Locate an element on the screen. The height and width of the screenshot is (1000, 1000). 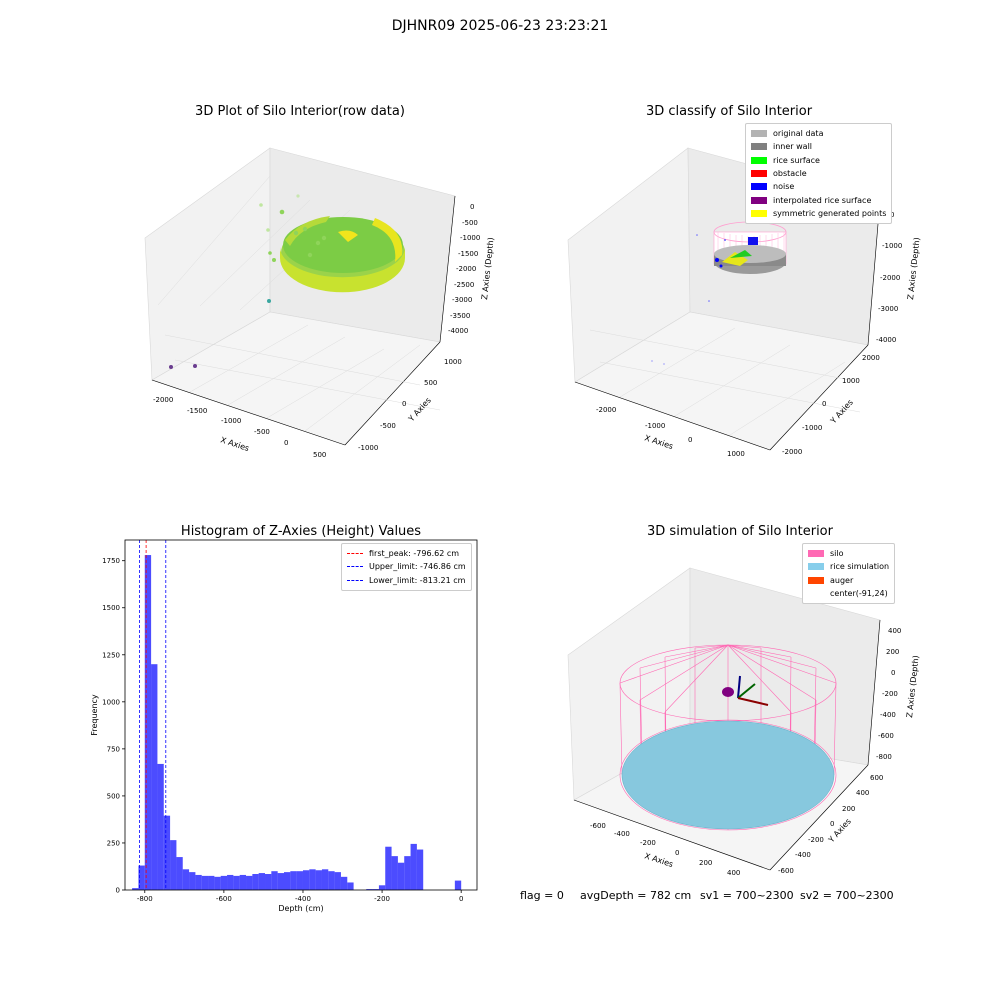
classify-ytick-3: 1000 is located at coordinates (851, 381).